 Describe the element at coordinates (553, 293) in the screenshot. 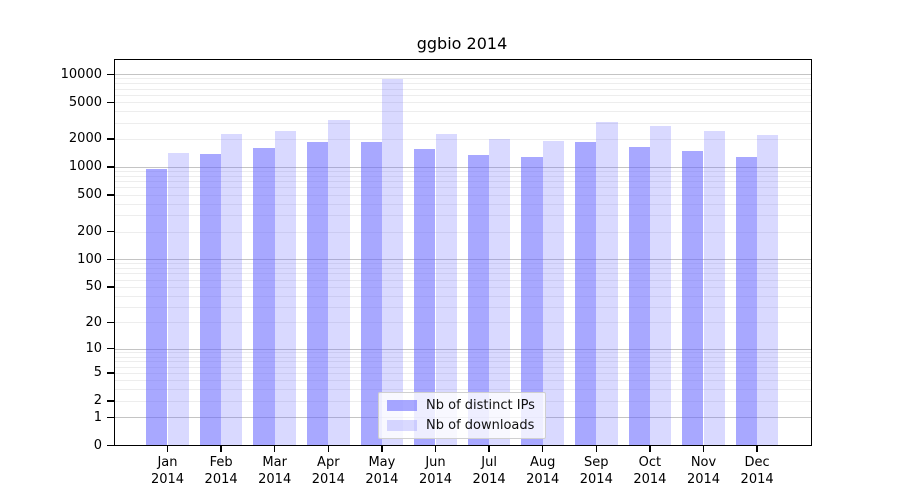

I see `bar-aug-downloads` at that location.